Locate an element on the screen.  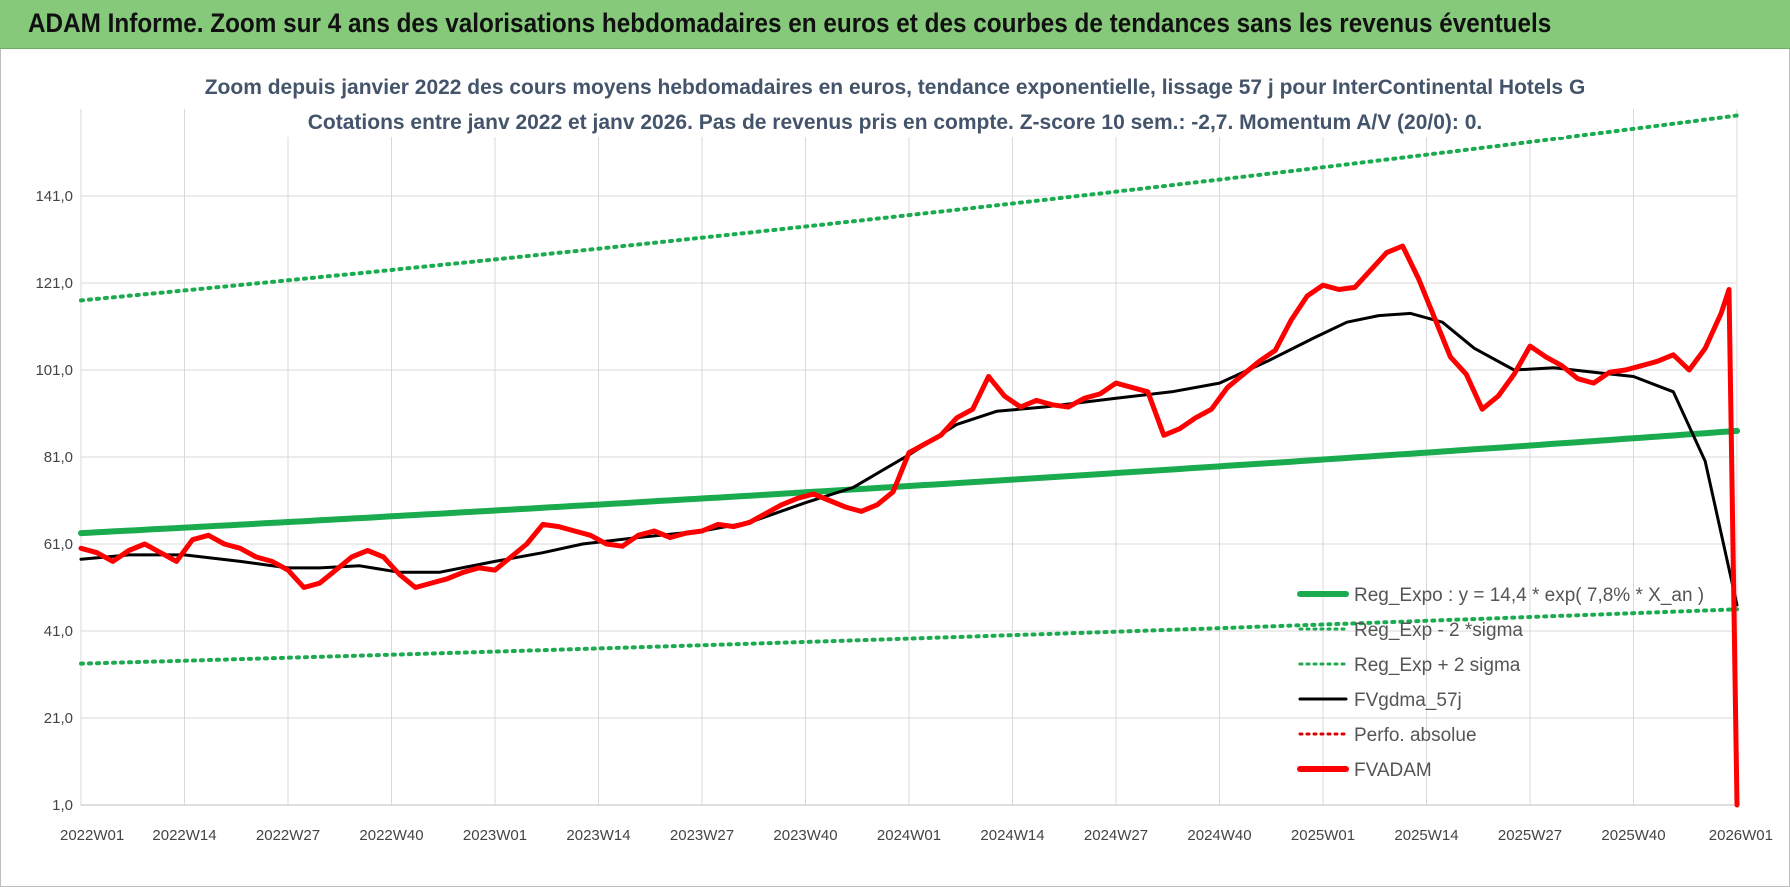
y-tick-label: 121,0 is located at coordinates (54, 283).